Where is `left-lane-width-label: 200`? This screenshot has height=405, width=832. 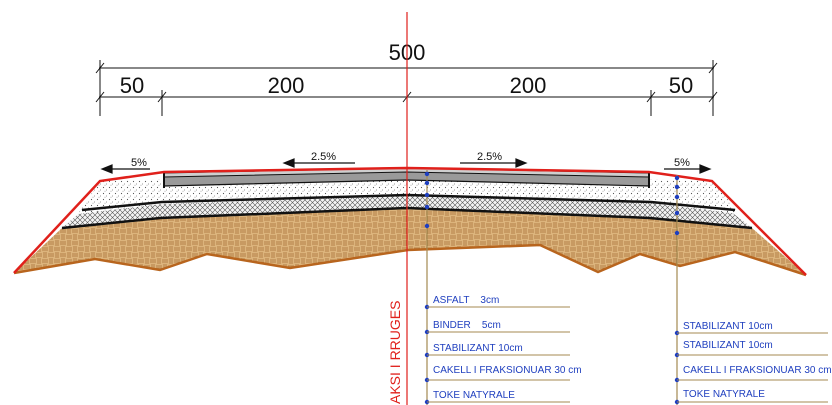
left-lane-width-label: 200 is located at coordinates (286, 85).